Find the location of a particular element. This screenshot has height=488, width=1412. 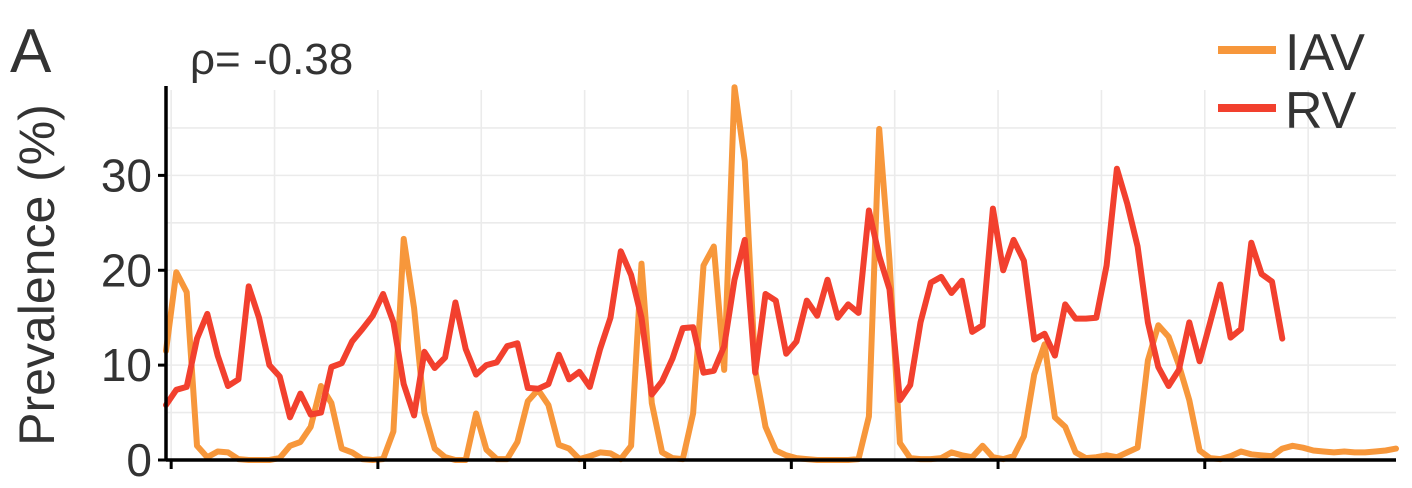

y-tick-label: 20 is located at coordinates (126, 270).